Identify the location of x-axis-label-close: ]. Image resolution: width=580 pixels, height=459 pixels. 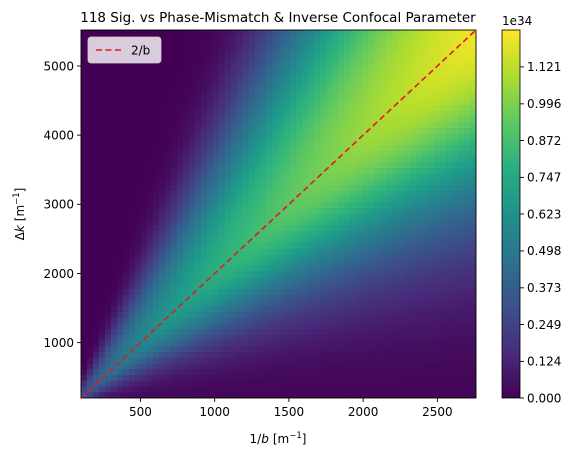
(304, 439).